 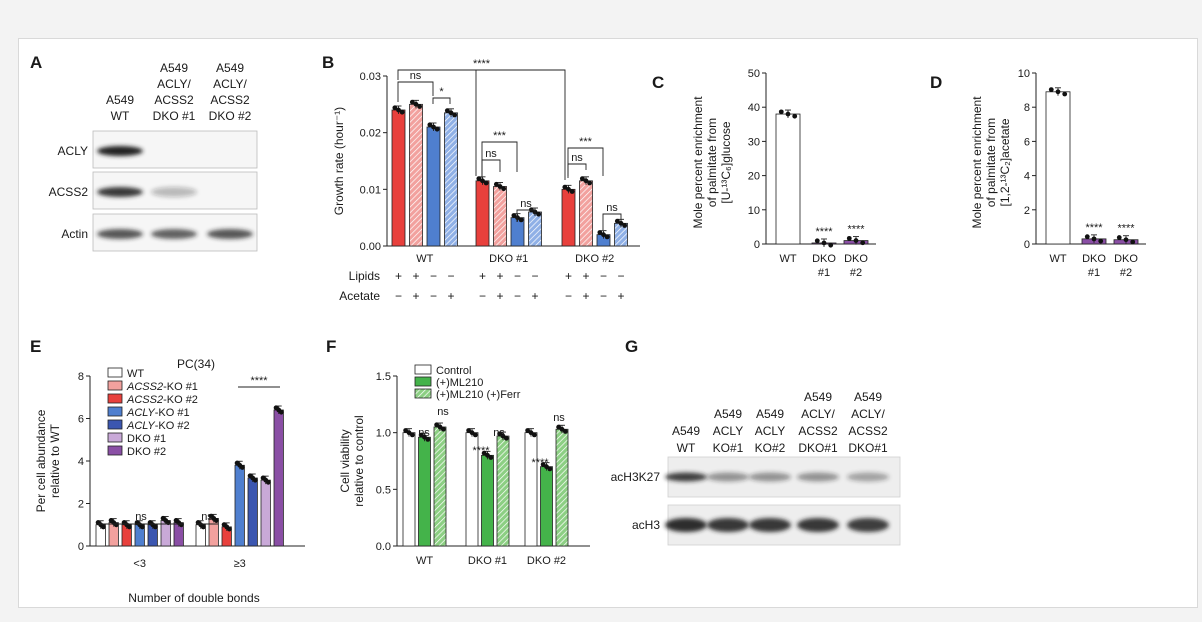 I want to click on panel-g-lane-label: ACLY/, so click(x=818, y=414).